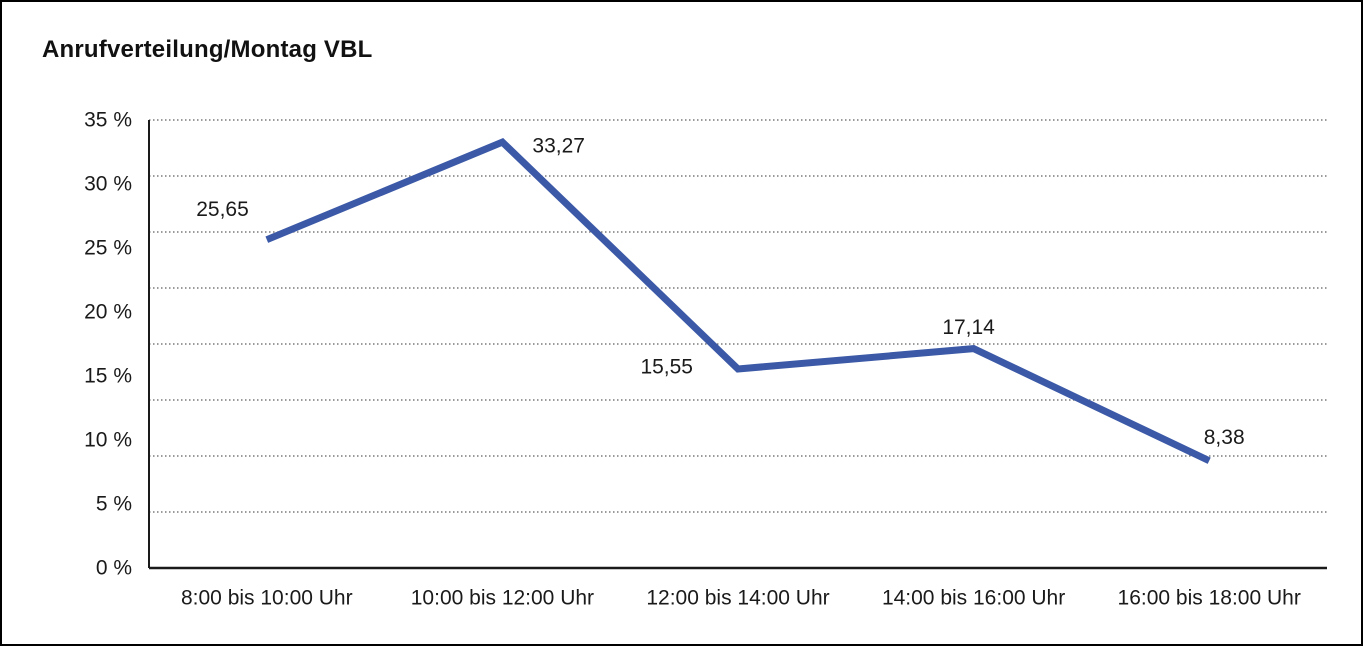 Image resolution: width=1363 pixels, height=646 pixels. I want to click on y-axis-tick-label: 10 %, so click(108, 440).